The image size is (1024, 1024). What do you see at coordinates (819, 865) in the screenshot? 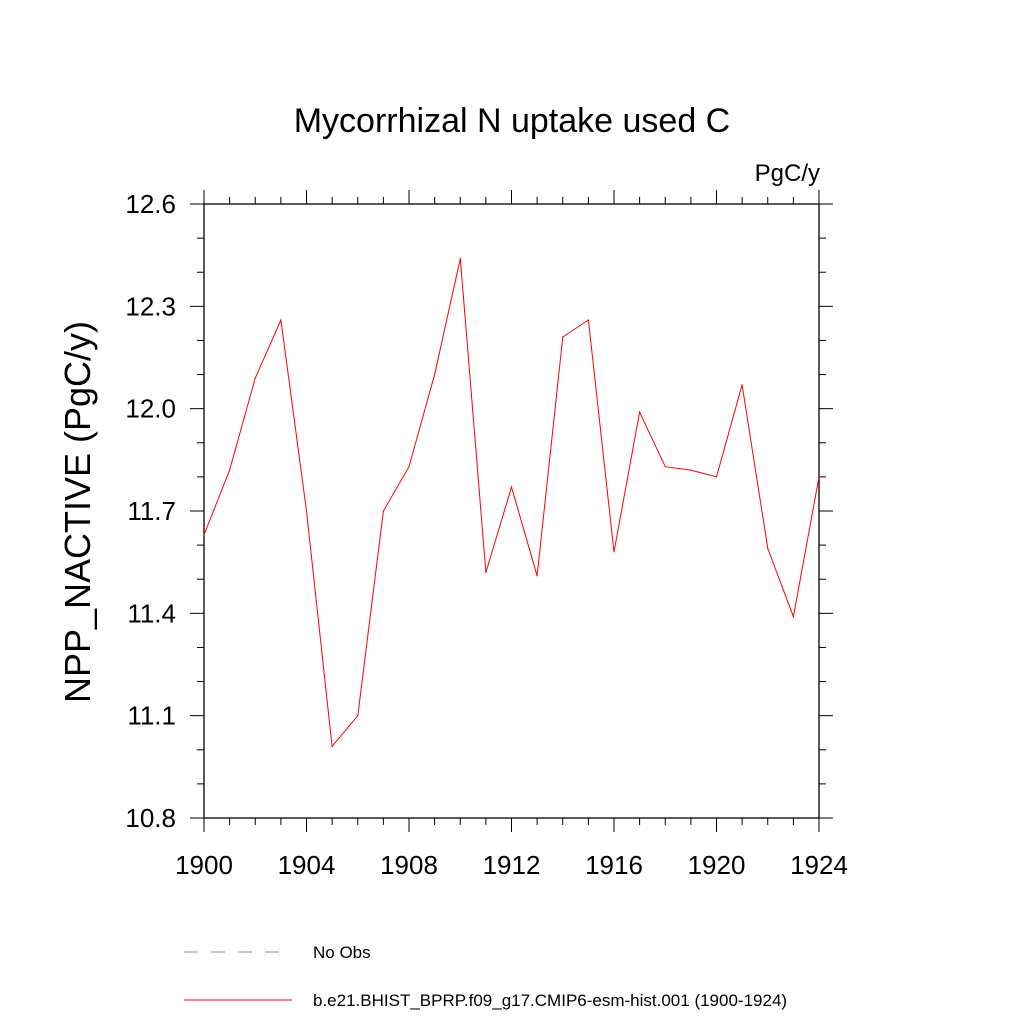
I see `x-tick-label: 1924` at bounding box center [819, 865].